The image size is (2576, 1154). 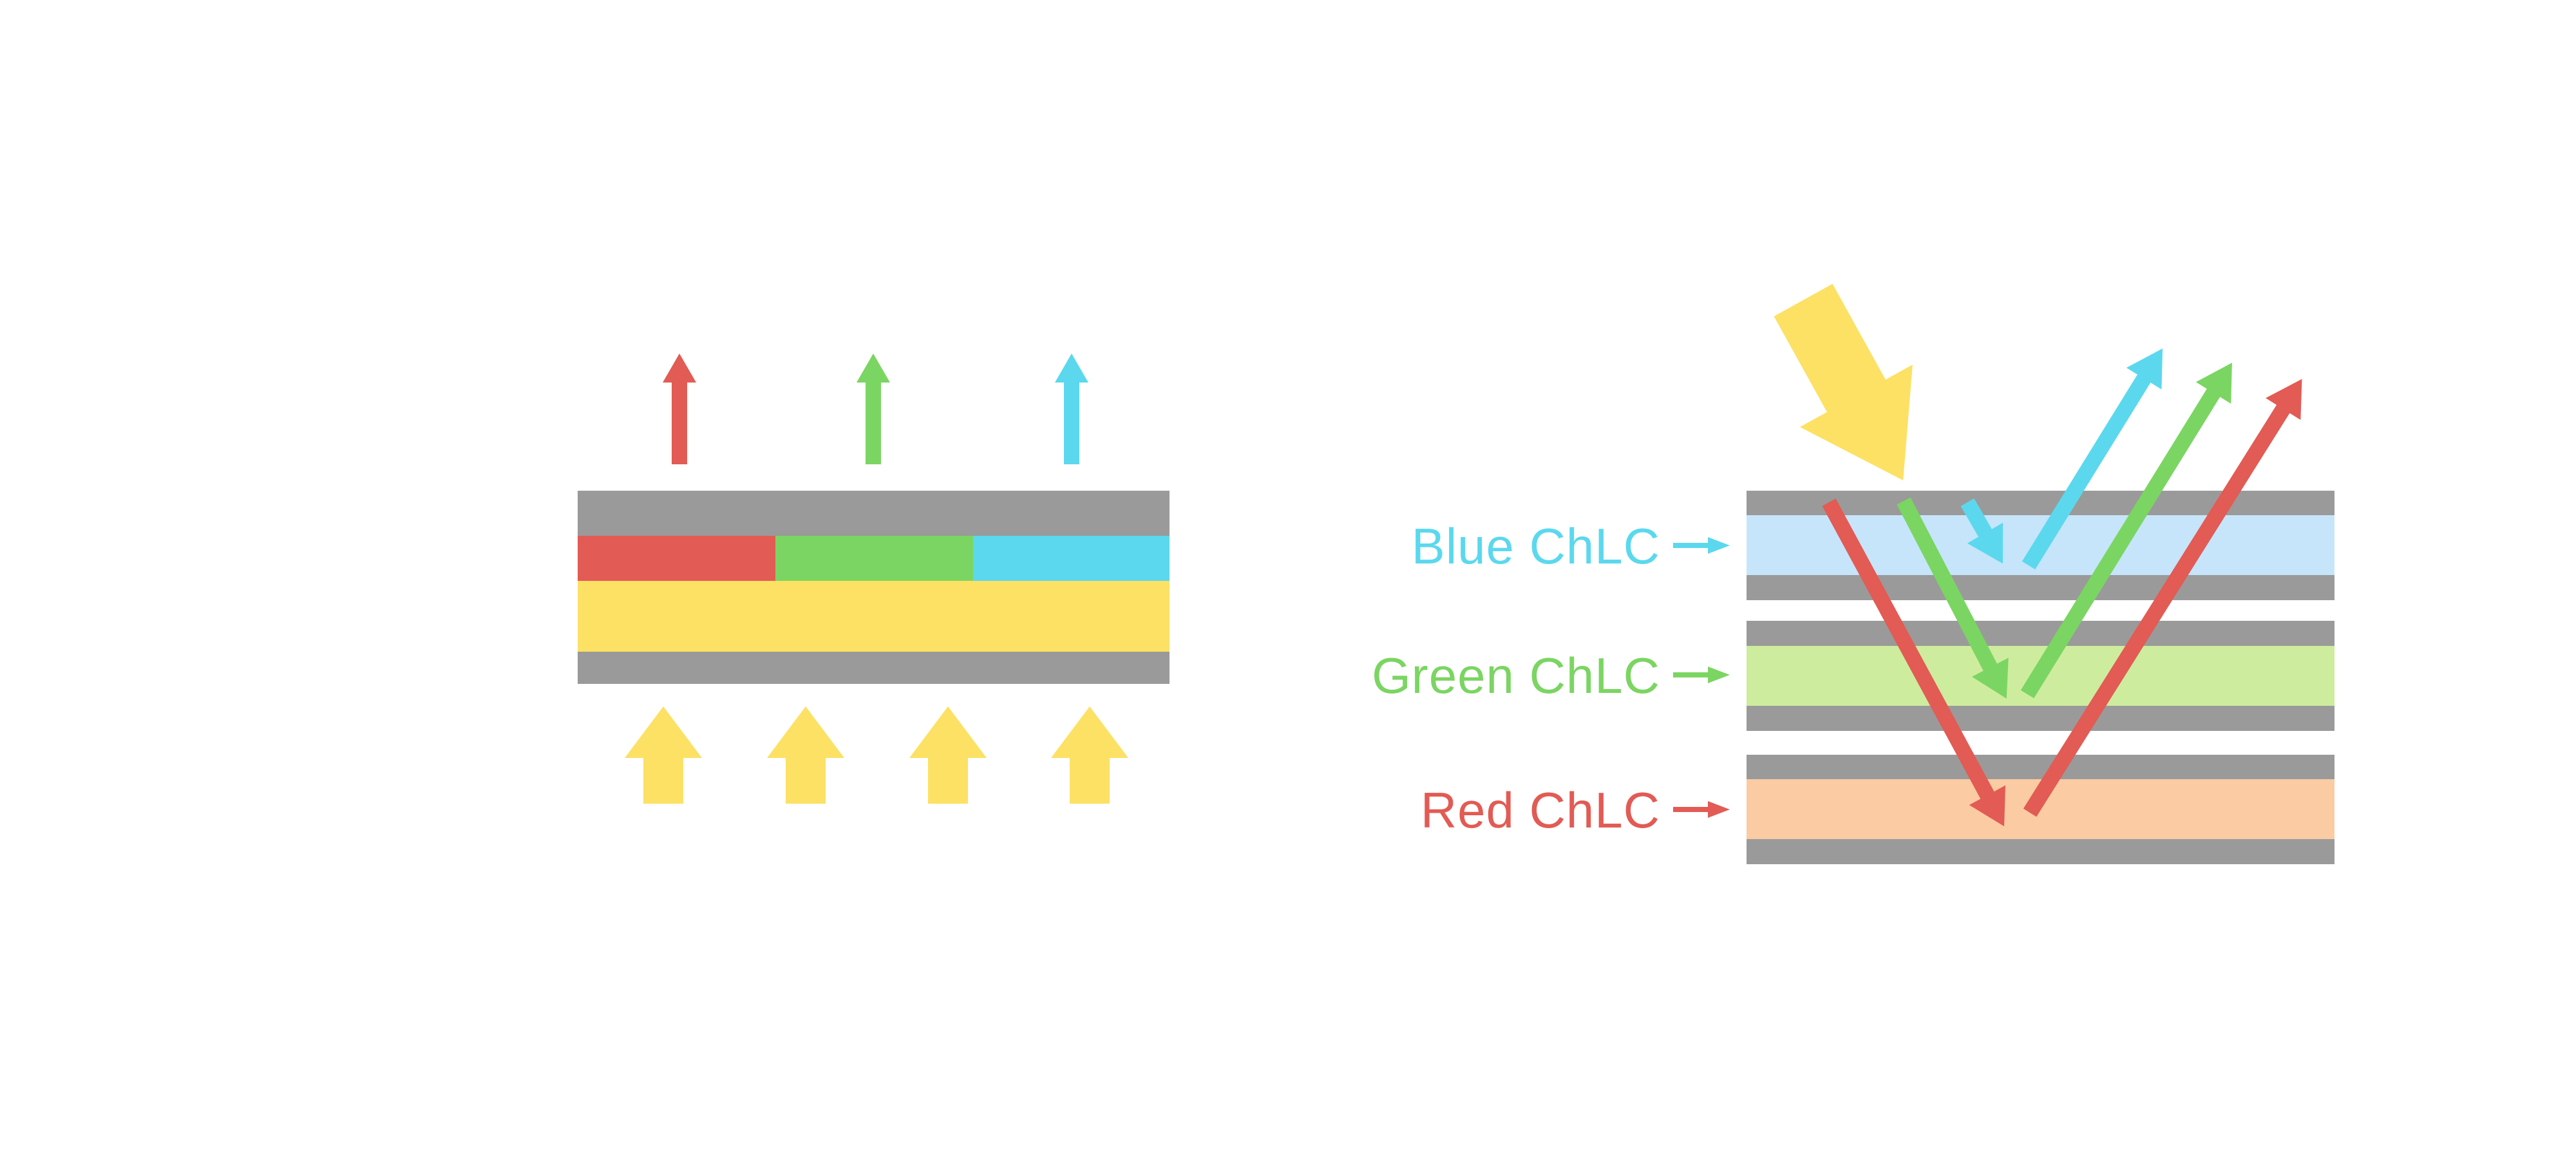 I want to click on green-chlc-label: Green ChLC, so click(x=1516, y=676).